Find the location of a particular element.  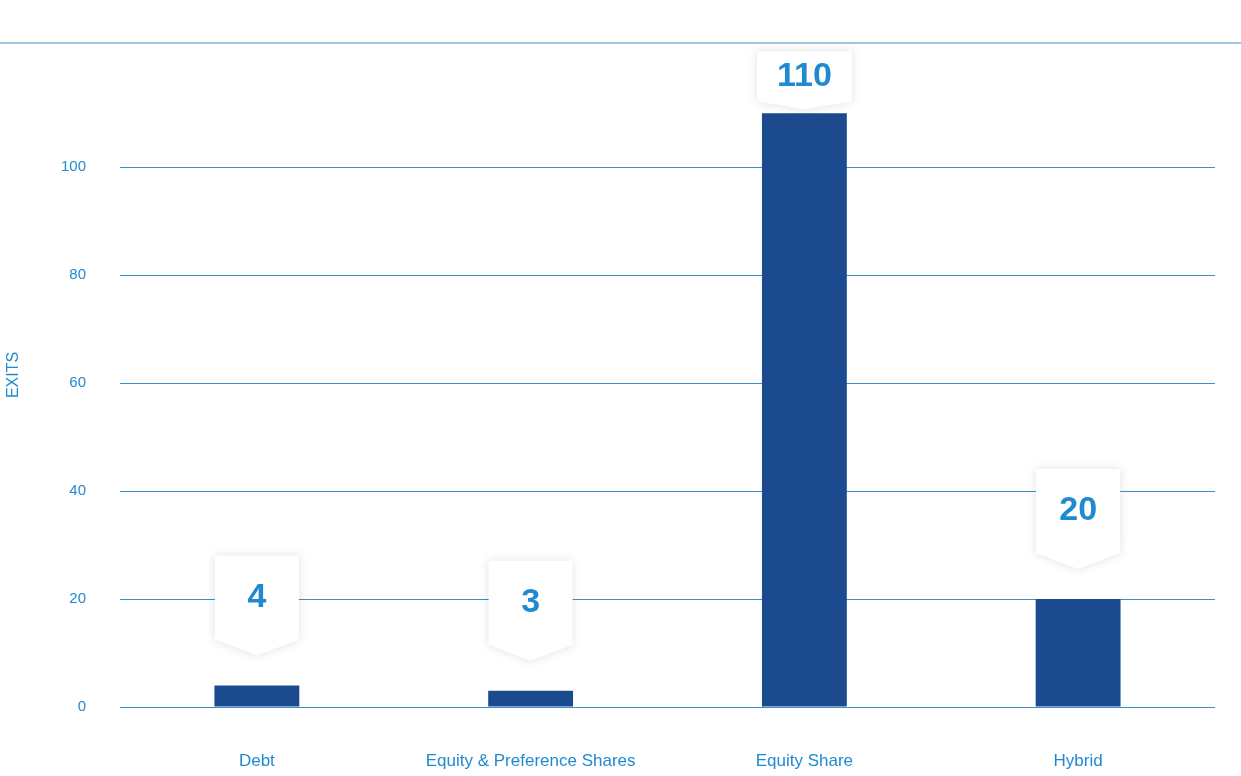

data-label: 4 is located at coordinates (257, 594).